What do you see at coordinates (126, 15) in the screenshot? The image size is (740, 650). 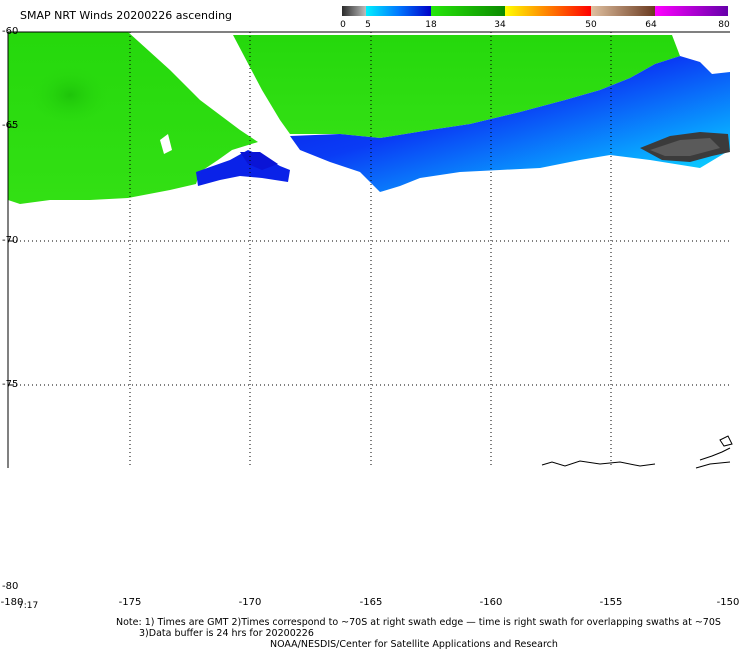 I see `map-title: SMAP NRT Winds 20200226 ascending` at bounding box center [126, 15].